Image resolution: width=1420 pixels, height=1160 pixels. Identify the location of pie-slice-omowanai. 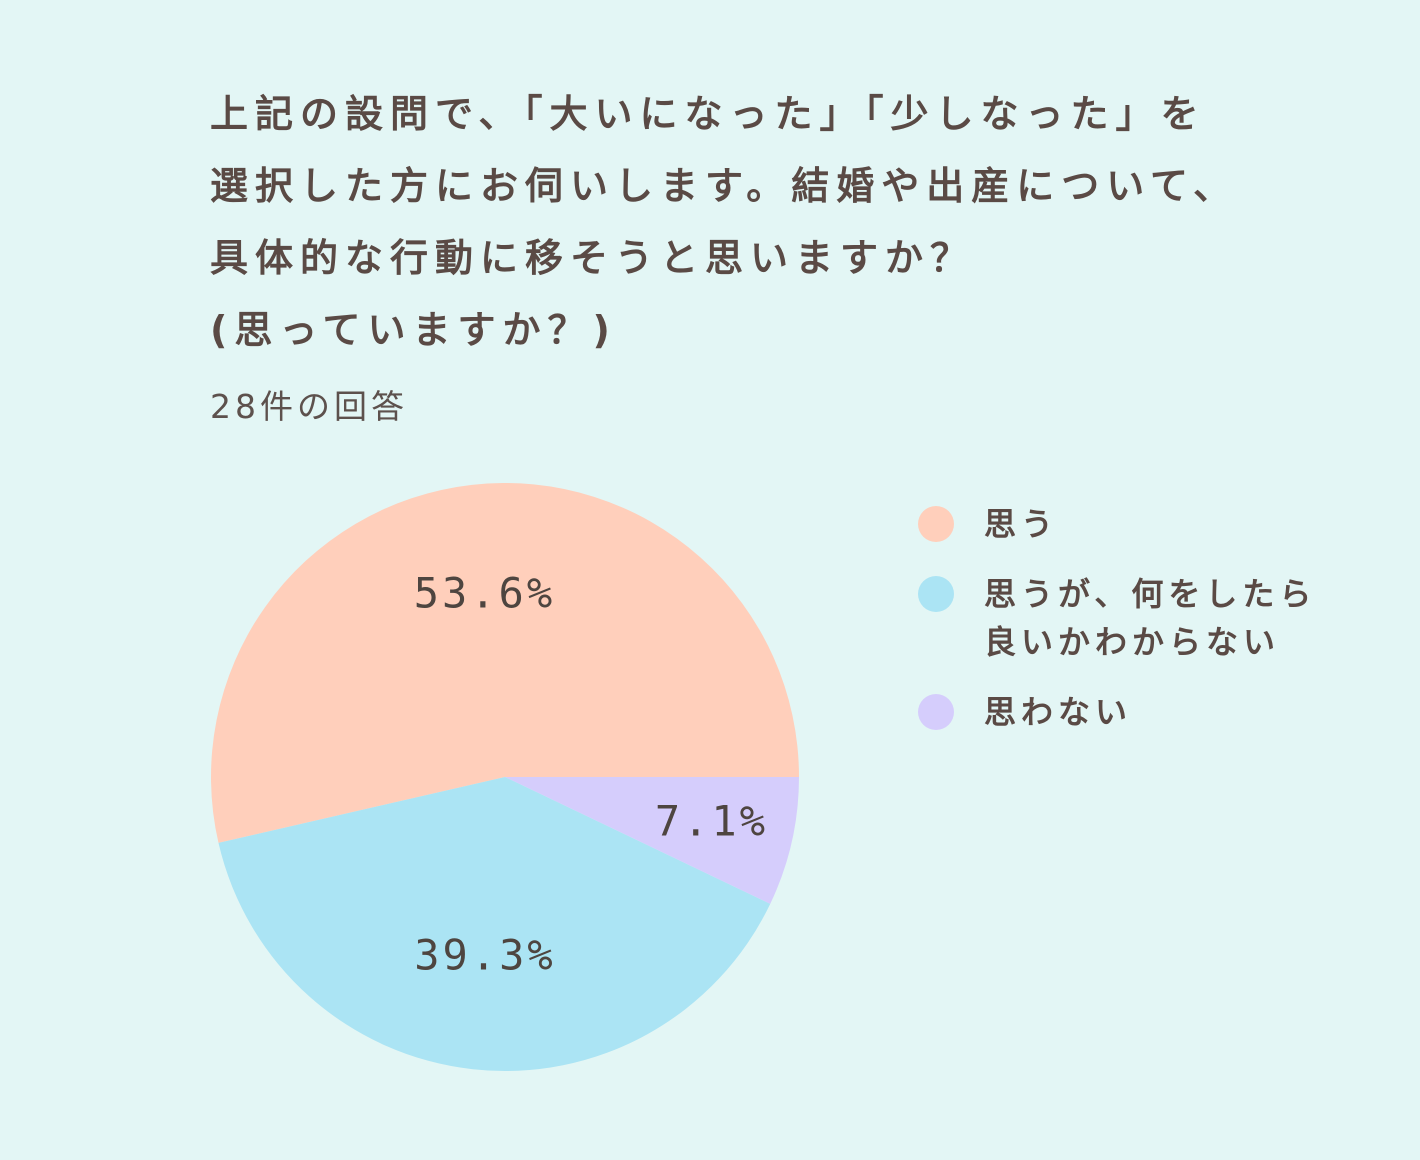
(652, 840).